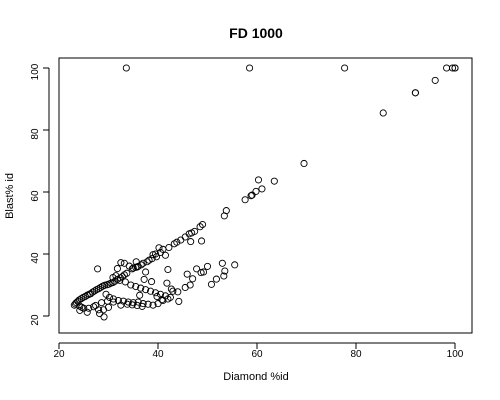 The image size is (500, 400). What do you see at coordinates (158, 354) in the screenshot?
I see `x-tick-label: 40` at bounding box center [158, 354].